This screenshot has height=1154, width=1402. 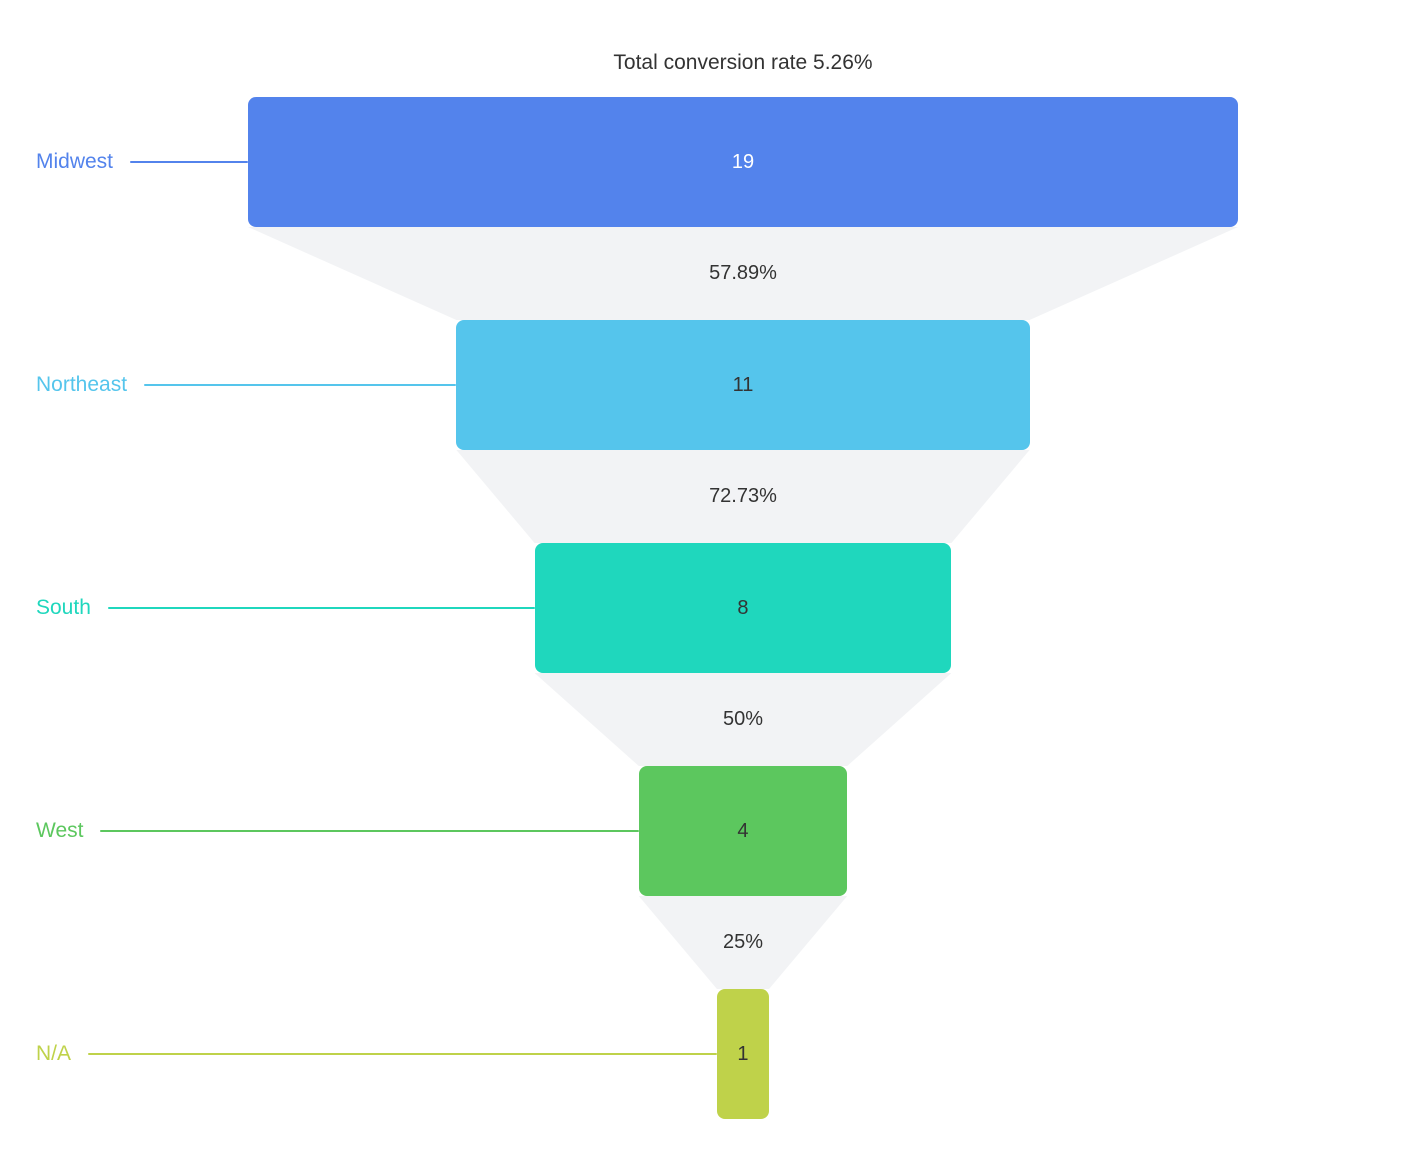 What do you see at coordinates (75, 161) in the screenshot?
I see `stage-label: Midwest` at bounding box center [75, 161].